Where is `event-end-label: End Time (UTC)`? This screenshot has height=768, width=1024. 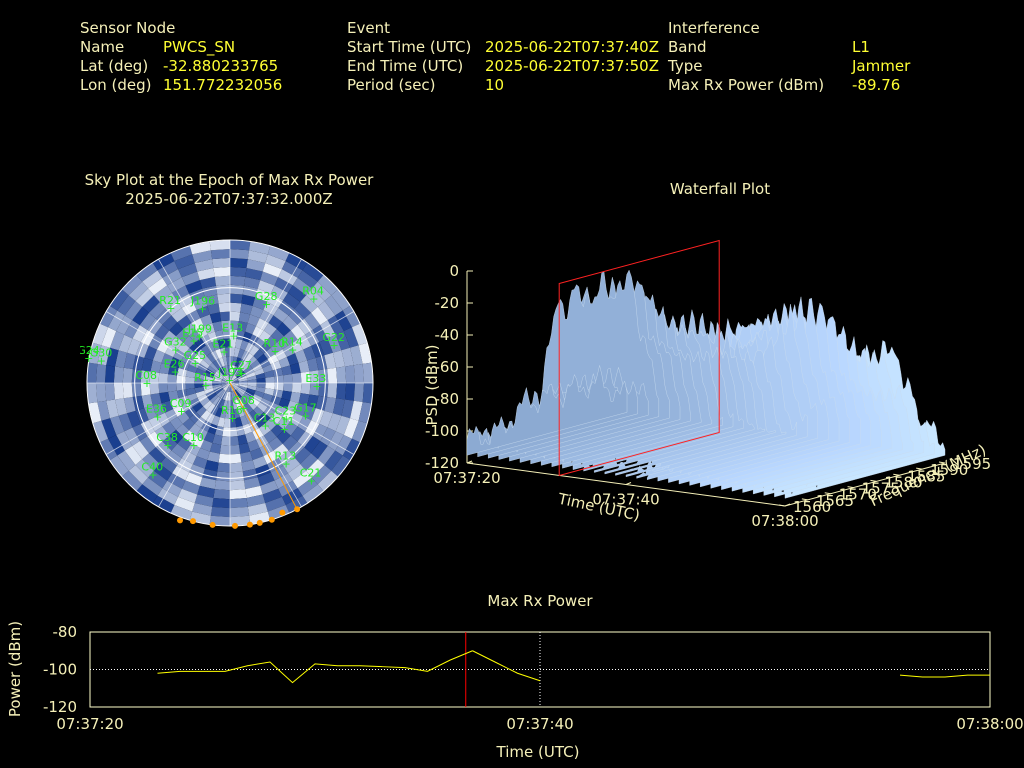 event-end-label: End Time (UTC) is located at coordinates (405, 66).